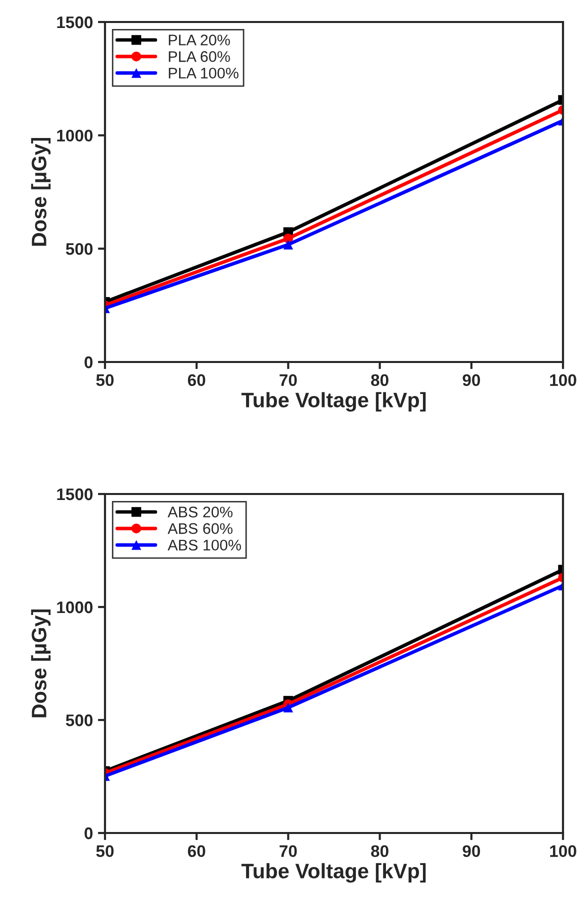  Describe the element at coordinates (200, 512) in the screenshot. I see `legend-label: ABS 20%` at that location.